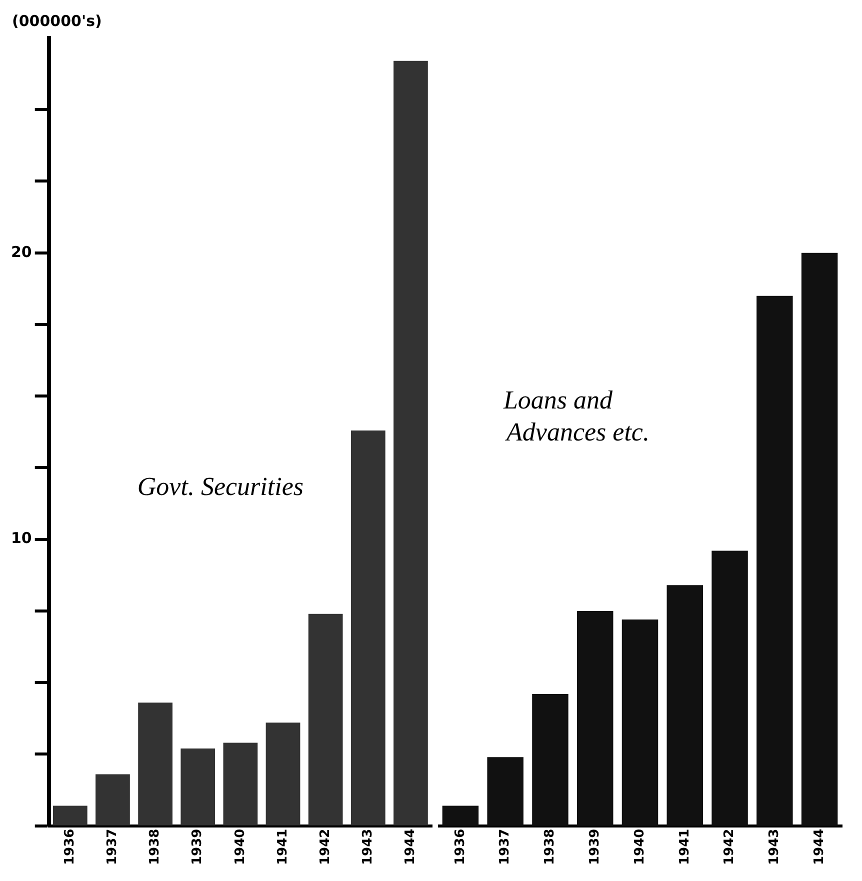  What do you see at coordinates (220, 486) in the screenshot?
I see `text: Govt. Securities` at bounding box center [220, 486].